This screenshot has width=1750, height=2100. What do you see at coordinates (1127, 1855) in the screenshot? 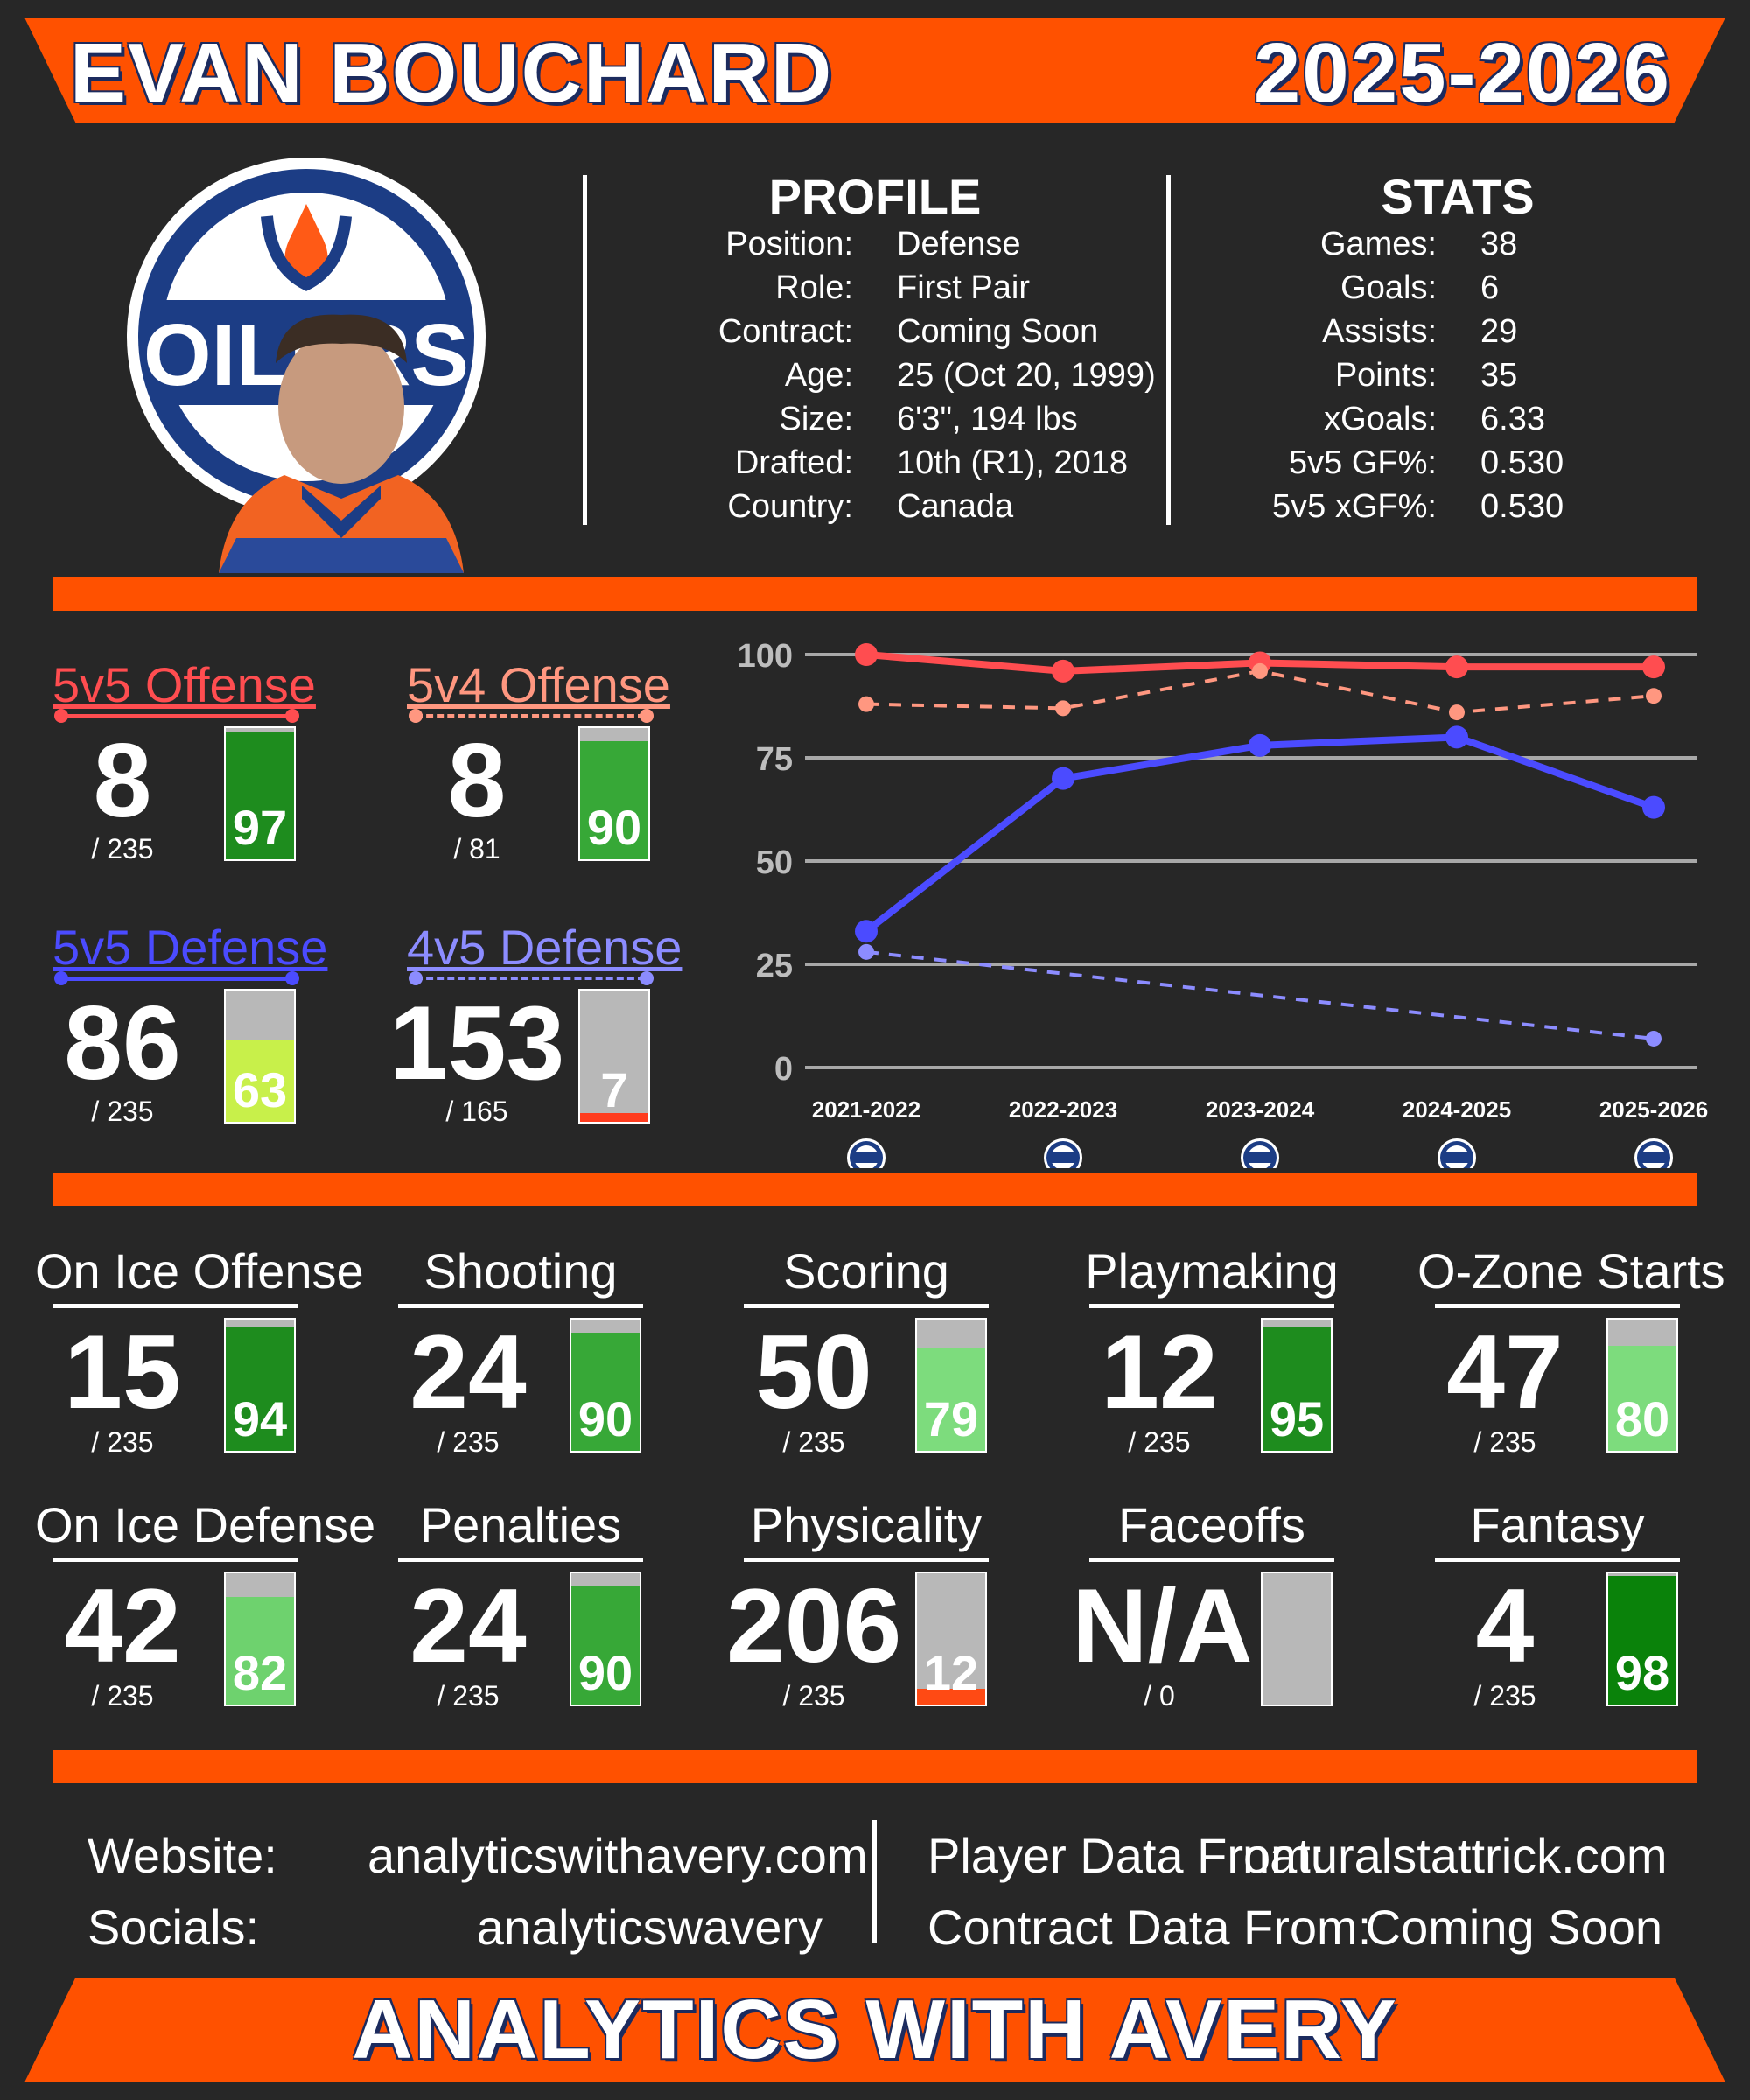
I see `player-data-label: Player Data From:` at bounding box center [1127, 1855].